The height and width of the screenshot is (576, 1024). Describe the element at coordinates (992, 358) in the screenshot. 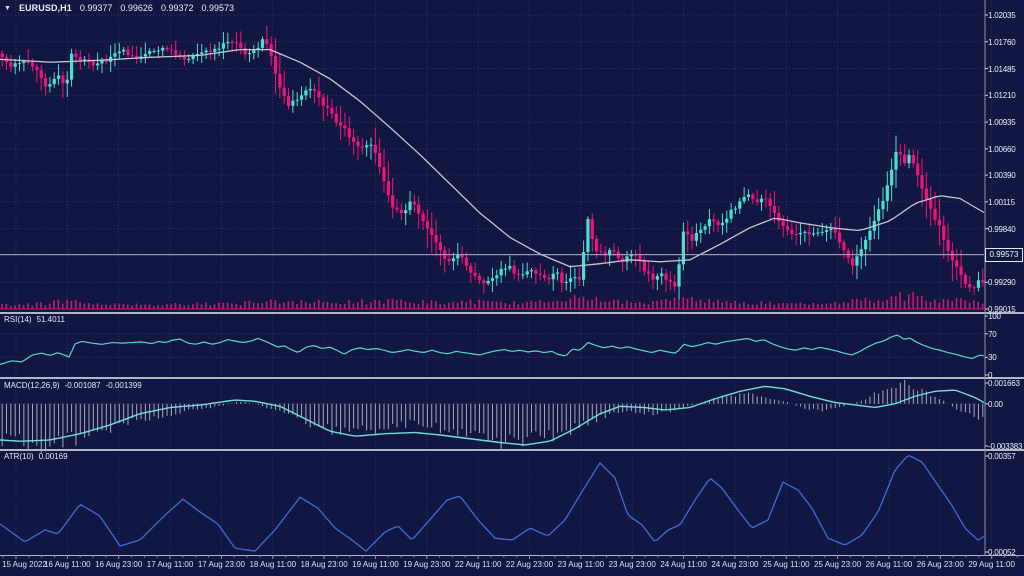

I see `rsi-axis-label: 30` at that location.